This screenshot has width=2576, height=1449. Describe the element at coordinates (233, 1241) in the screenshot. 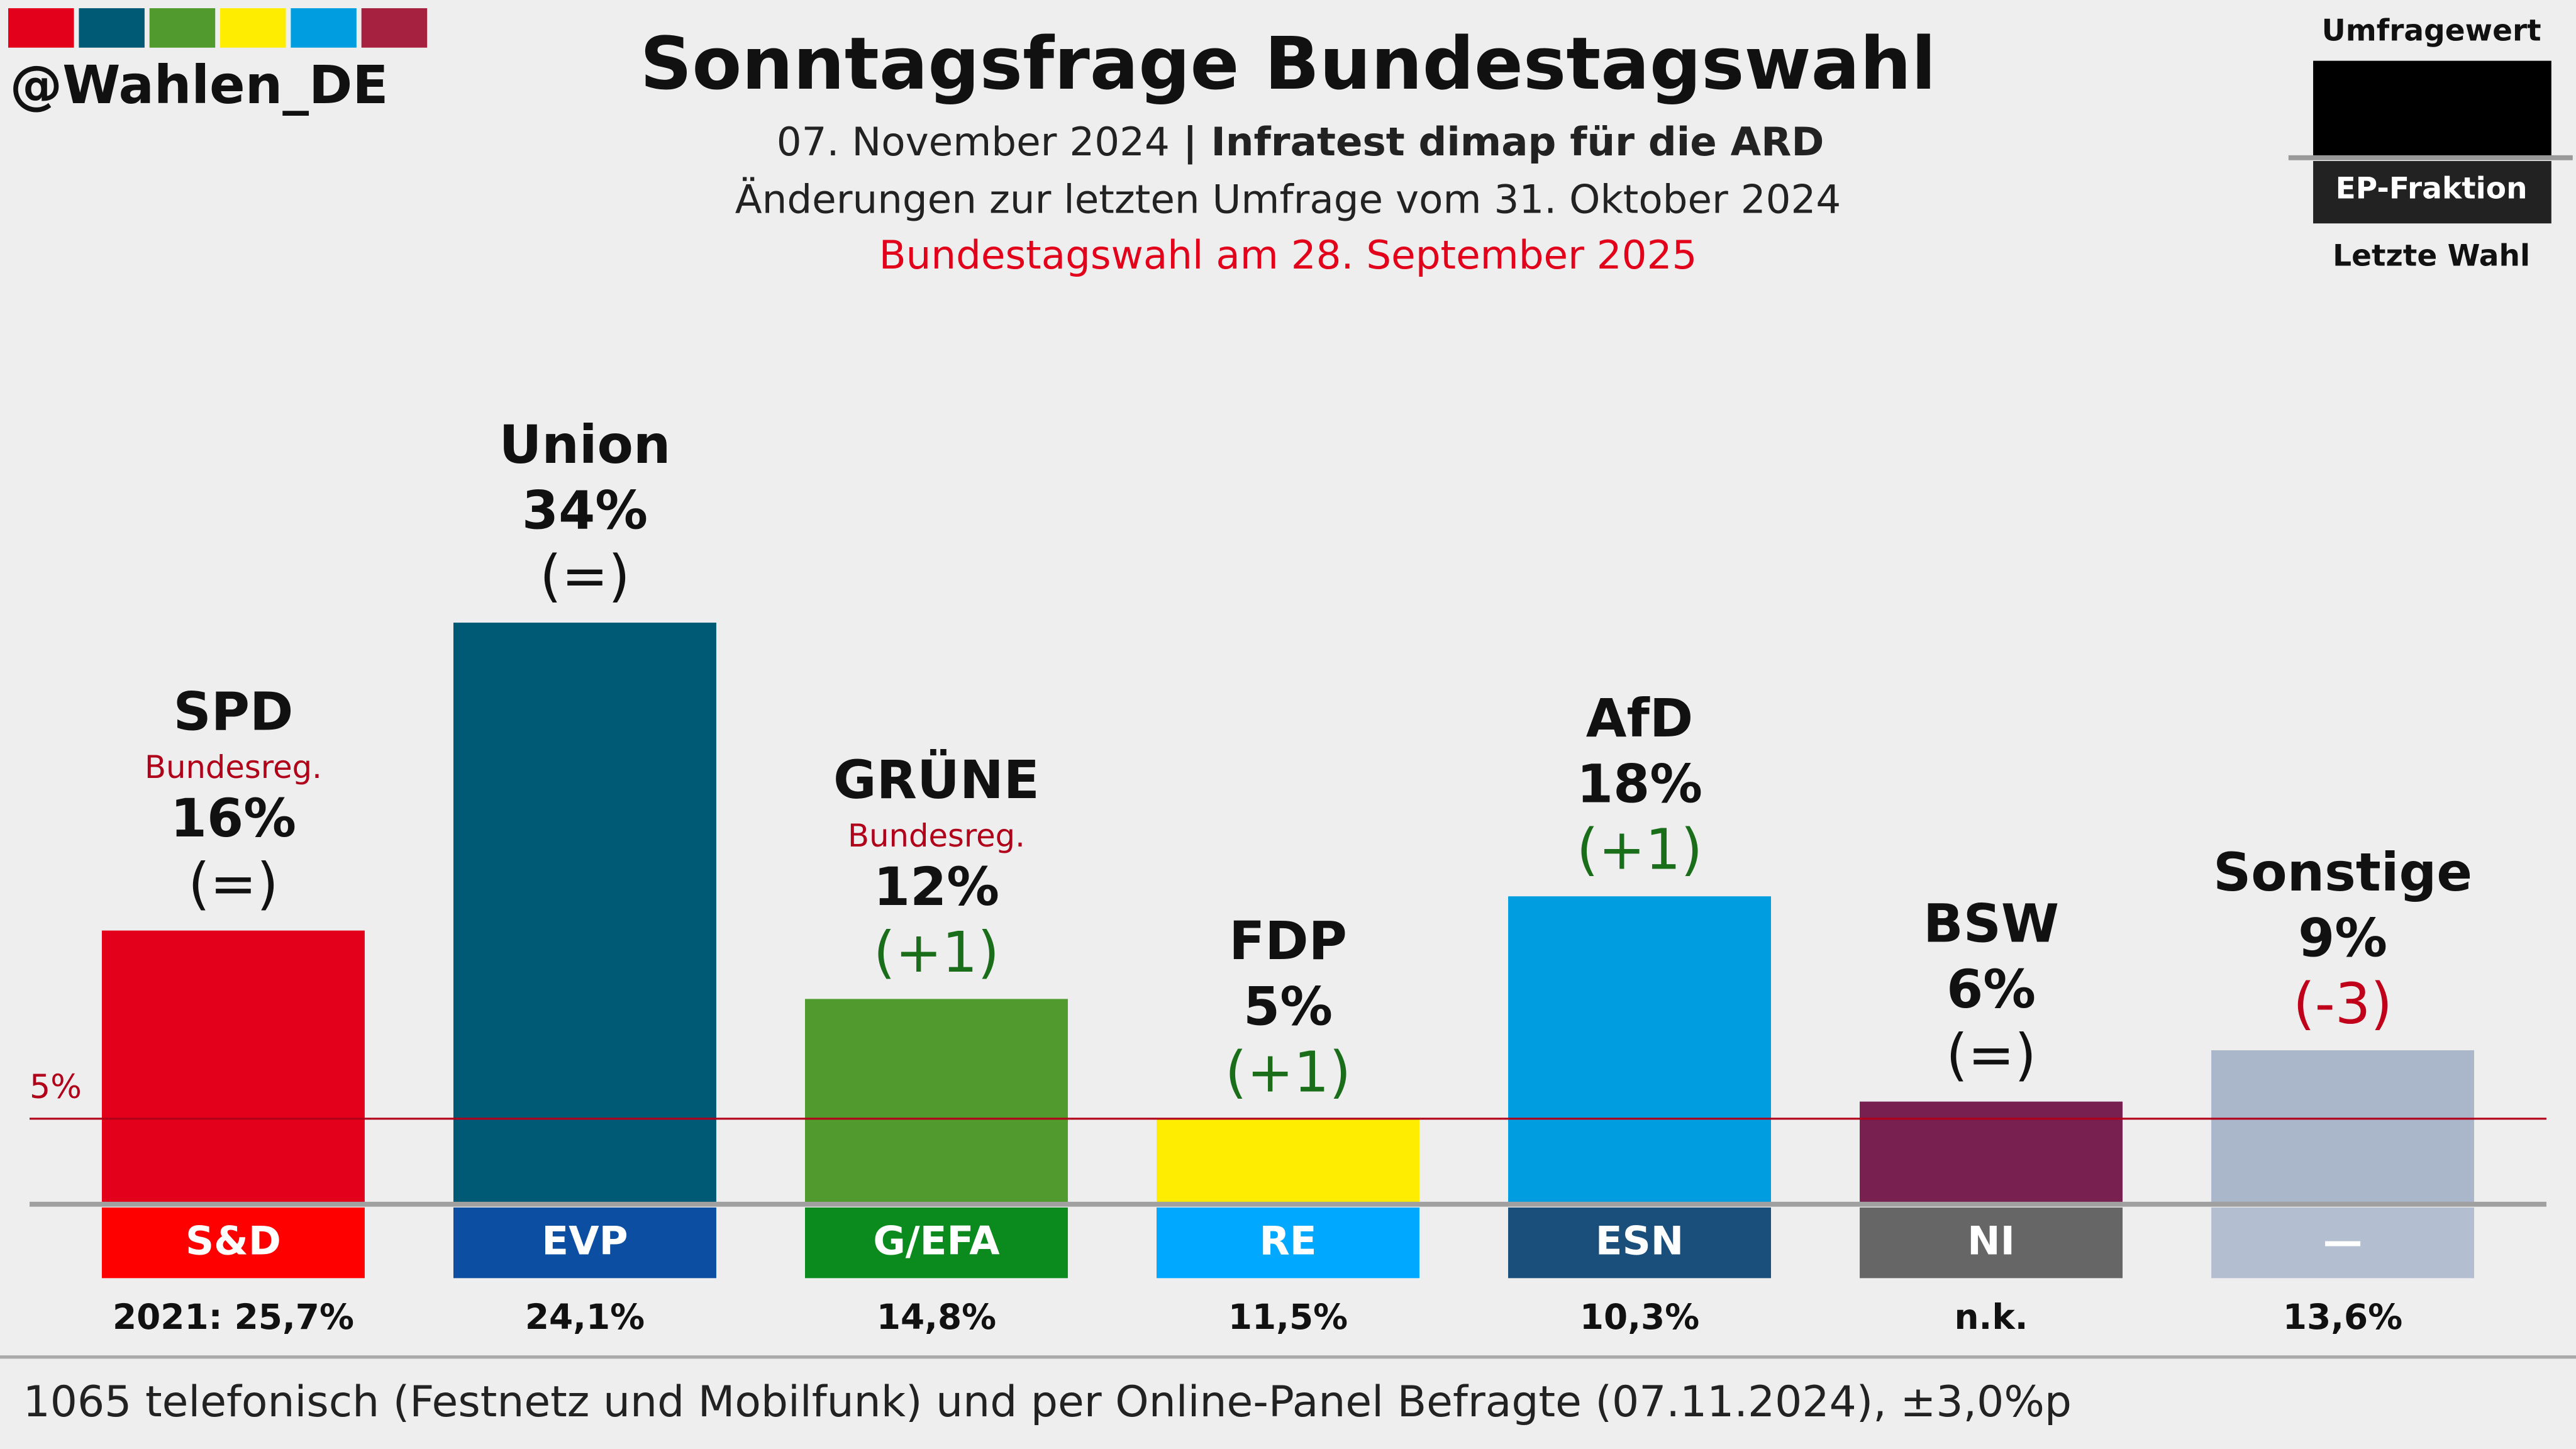

I see `group-label: S&D` at that location.